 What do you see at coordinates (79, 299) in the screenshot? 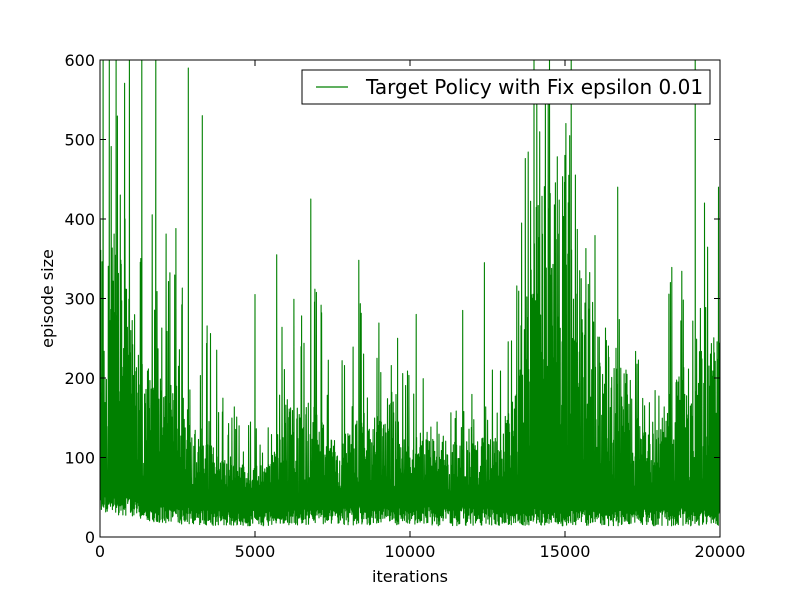
I see `y-tick-label: 300` at bounding box center [79, 299].